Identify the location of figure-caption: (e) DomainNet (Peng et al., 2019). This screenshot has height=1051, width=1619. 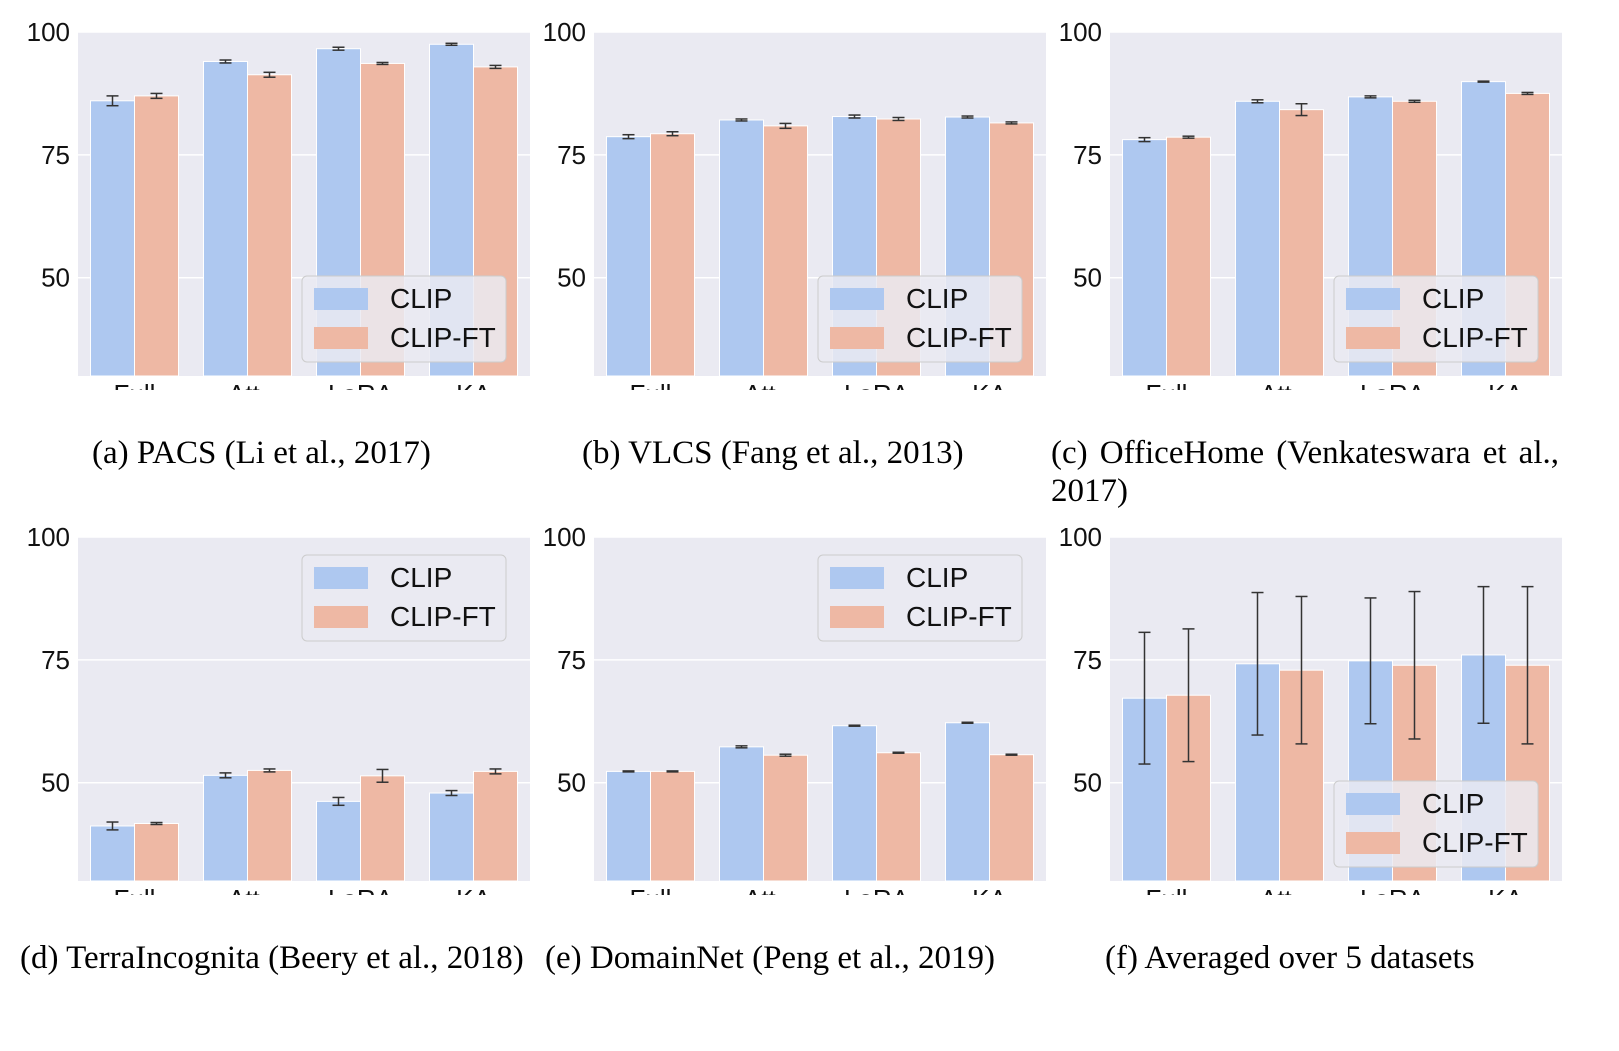
(770, 958).